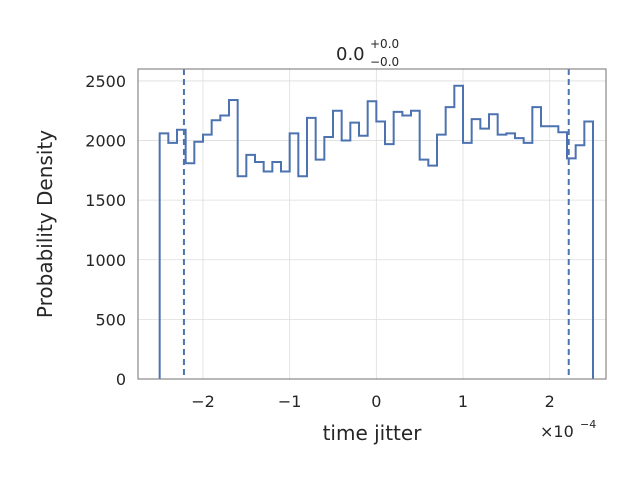 This screenshot has width=640, height=480. Describe the element at coordinates (557, 431) in the screenshot. I see `x-offset-base: ×10` at that location.